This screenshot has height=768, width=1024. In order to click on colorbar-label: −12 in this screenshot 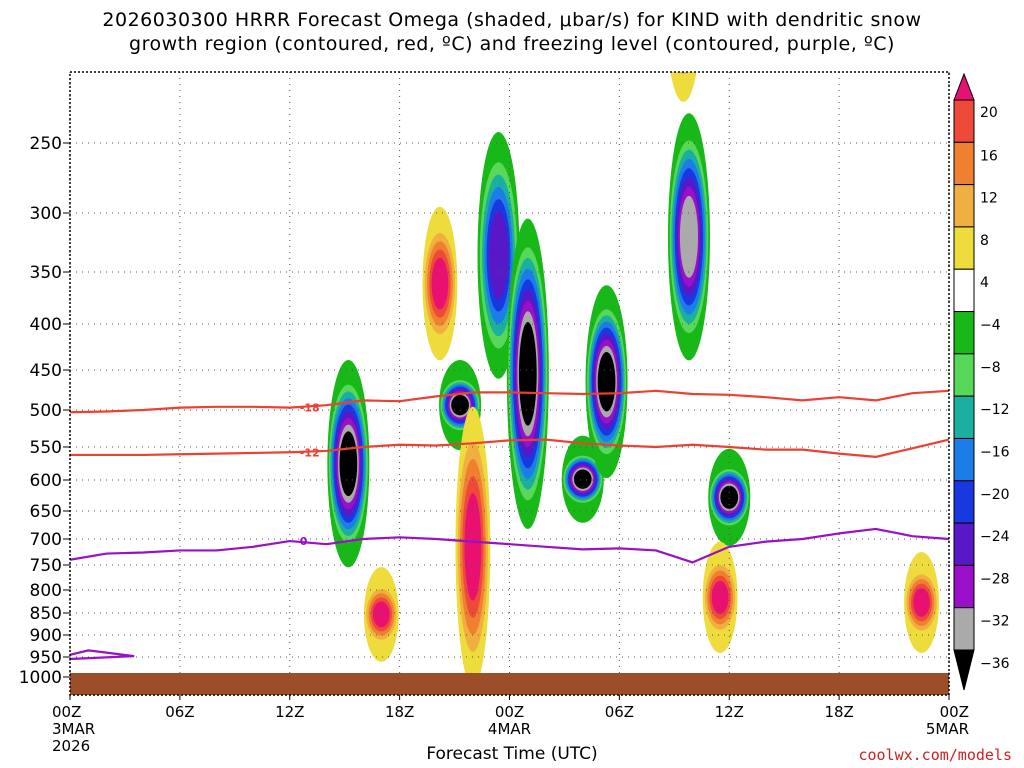, I will do `click(995, 410)`.